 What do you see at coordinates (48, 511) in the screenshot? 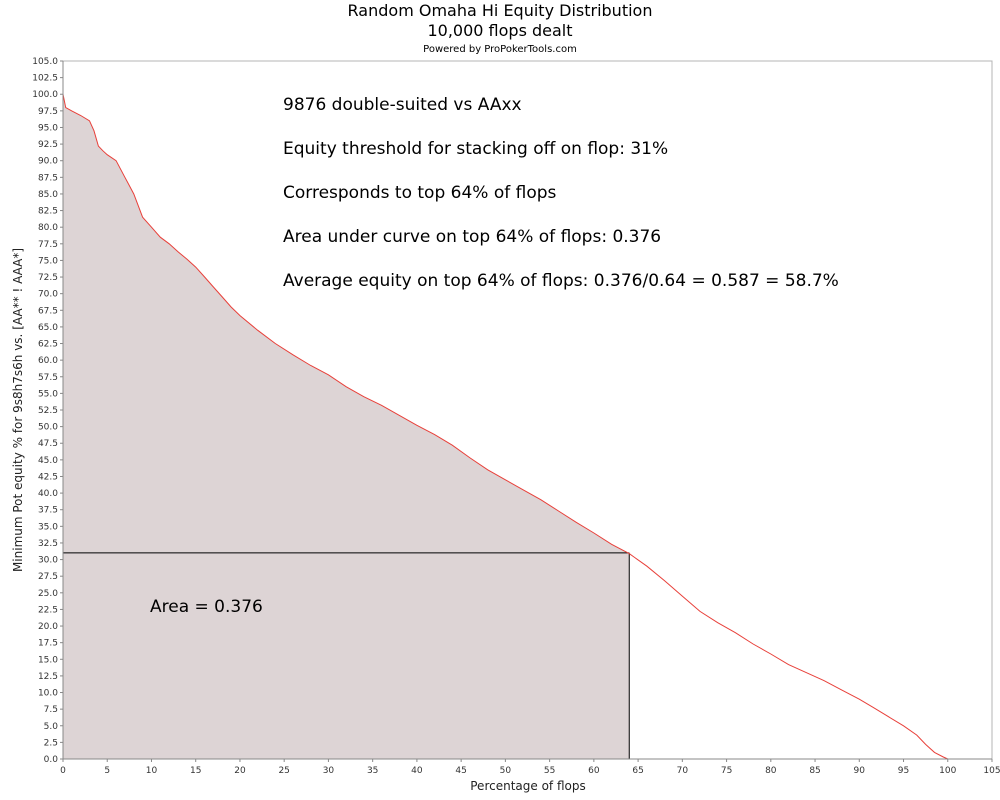
I see `y-tick-label: 37.5` at bounding box center [48, 511].